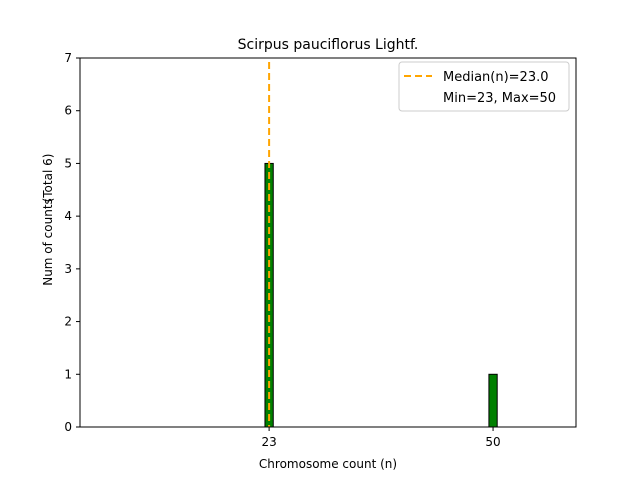 Image resolution: width=640 pixels, height=484 pixels. I want to click on legend-box, so click(484, 86).